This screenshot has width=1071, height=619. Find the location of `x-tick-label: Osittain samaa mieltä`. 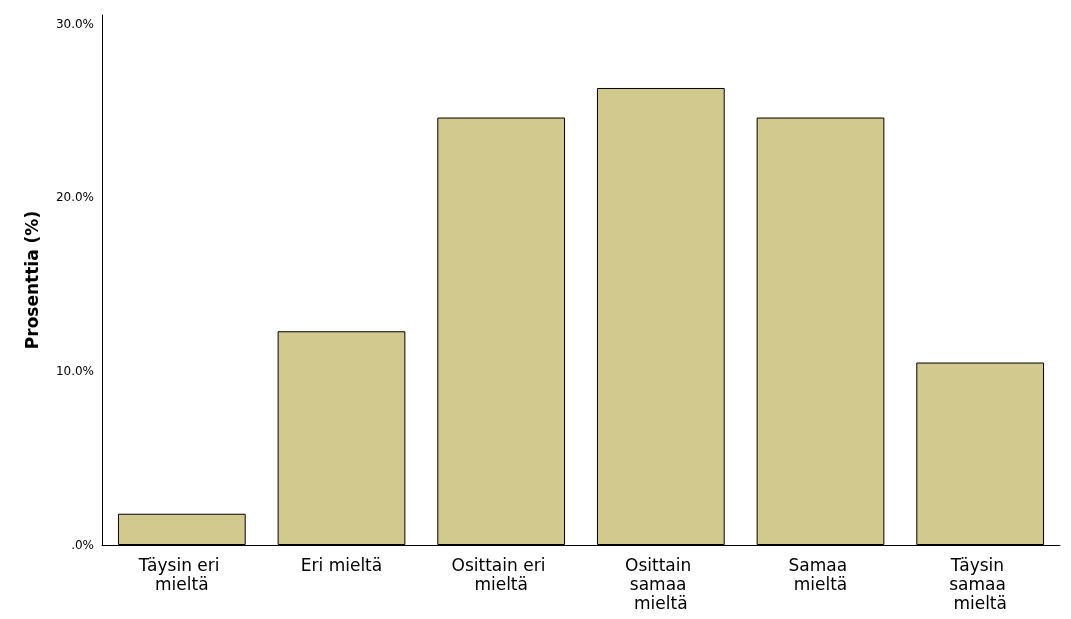

x-tick-label: Osittain samaa mieltä is located at coordinates (661, 583).